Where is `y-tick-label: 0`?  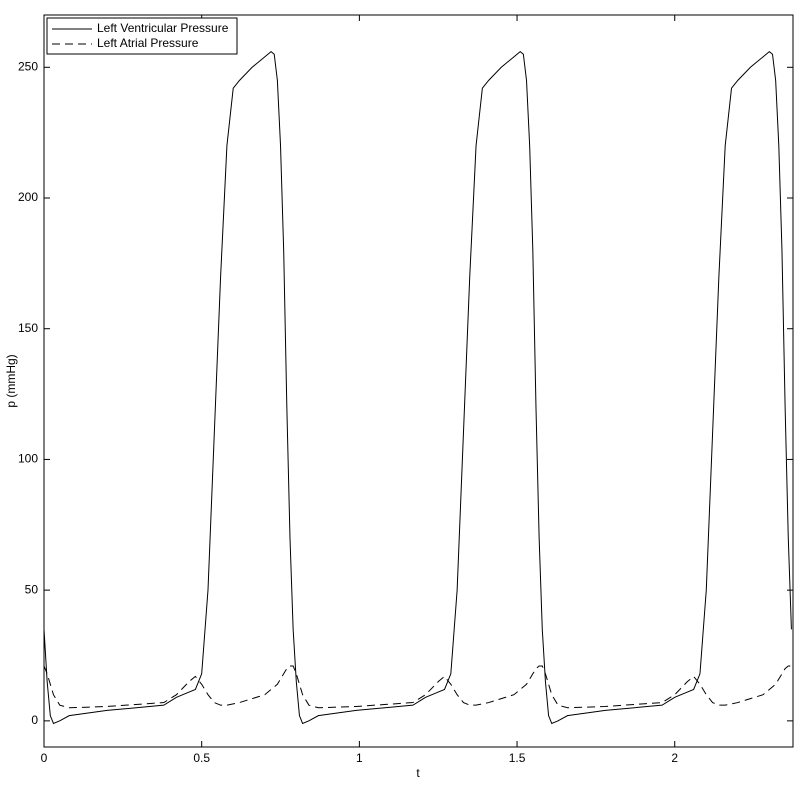
y-tick-label: 0 is located at coordinates (34, 720).